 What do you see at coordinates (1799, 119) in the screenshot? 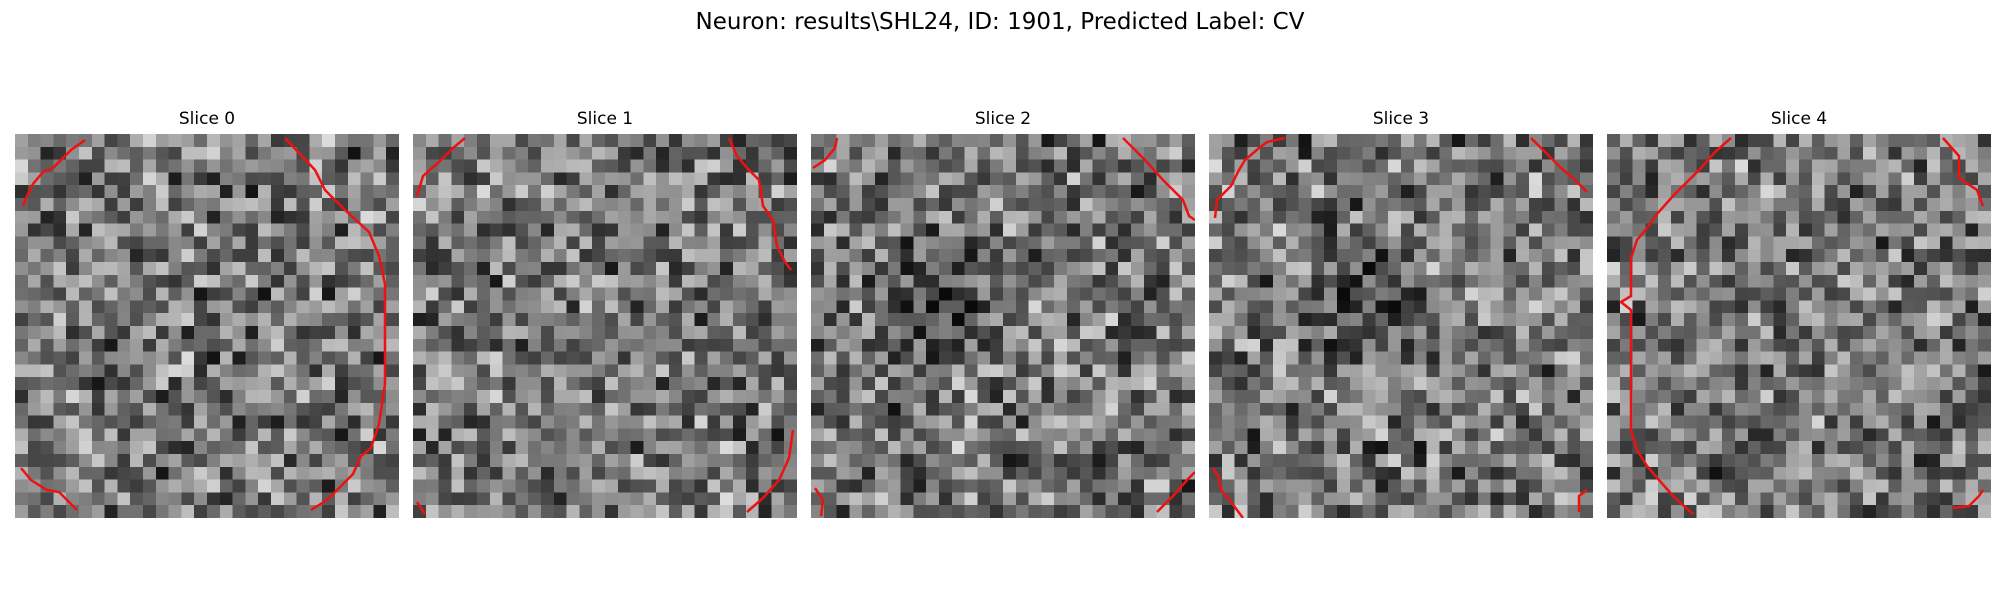
I see `slice-title: Slice 4` at bounding box center [1799, 119].